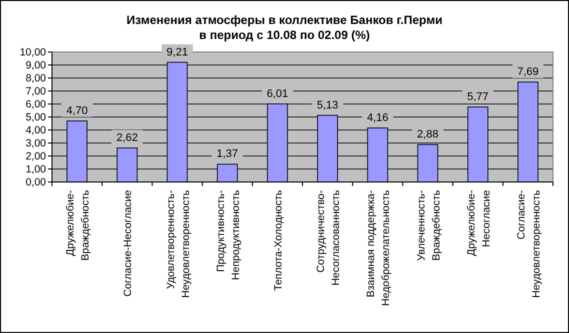 The width and height of the screenshot is (569, 333). I want to click on x-tick-label: Дружелюбие- Враждебность, so click(78, 225).